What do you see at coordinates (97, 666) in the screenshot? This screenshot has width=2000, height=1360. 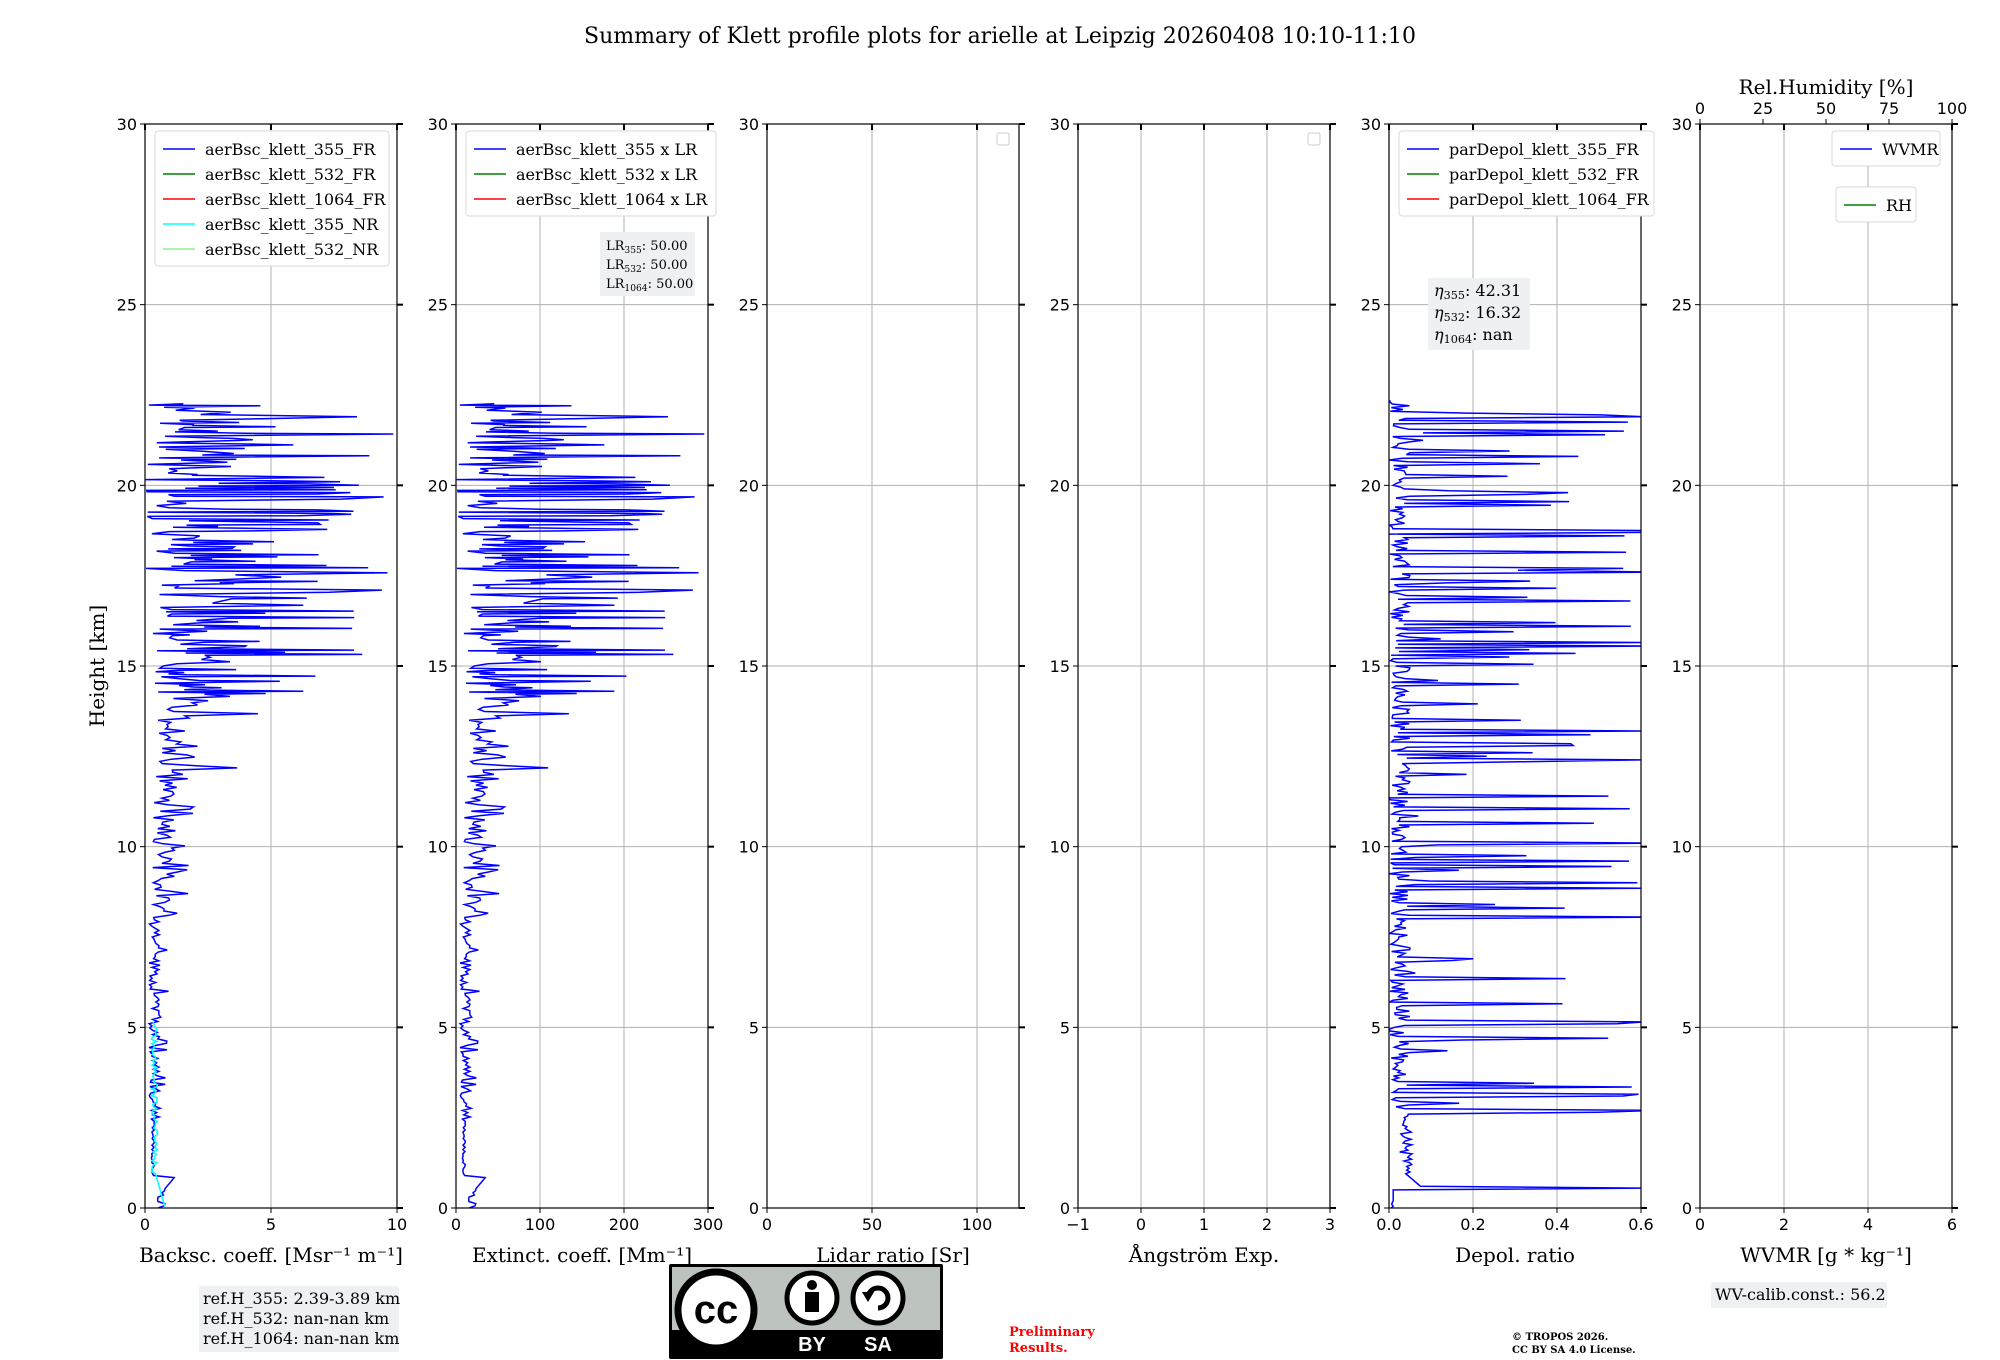 I see `y-axis-label: Height [km]` at bounding box center [97, 666].